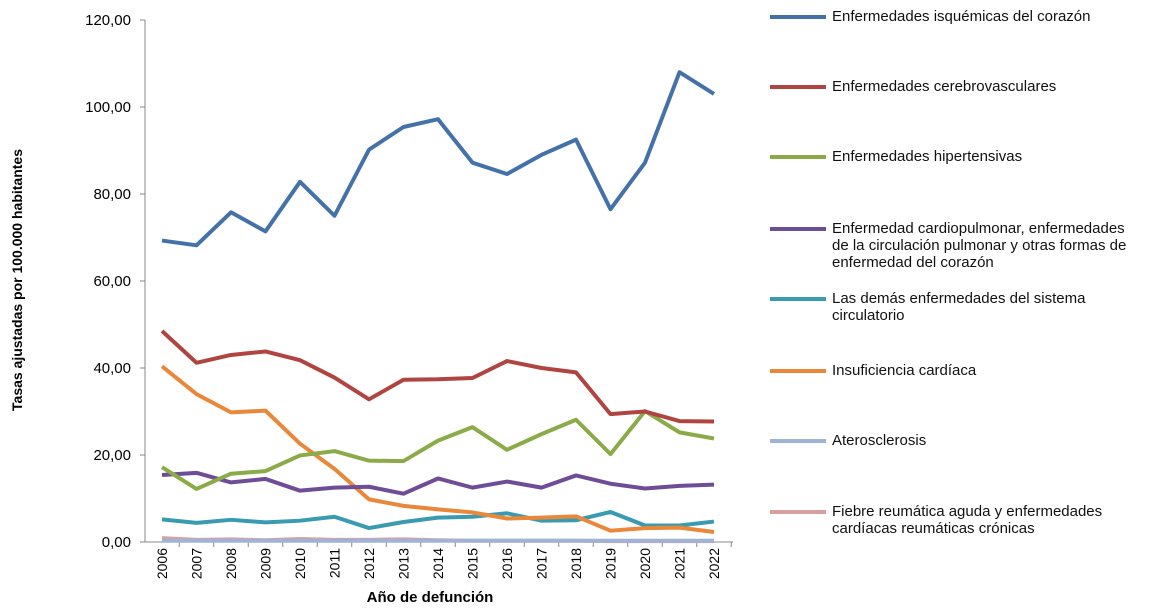  I want to click on legend-label: Enfermedades isquémicas del corazón, so click(961, 16).